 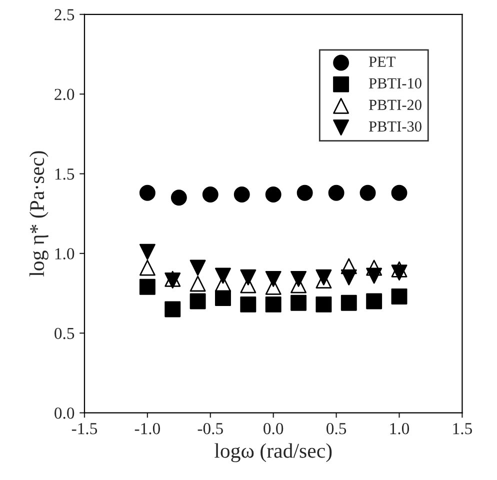 I want to click on y-axis-title: log η* (Pa·sec), so click(x=38, y=213).